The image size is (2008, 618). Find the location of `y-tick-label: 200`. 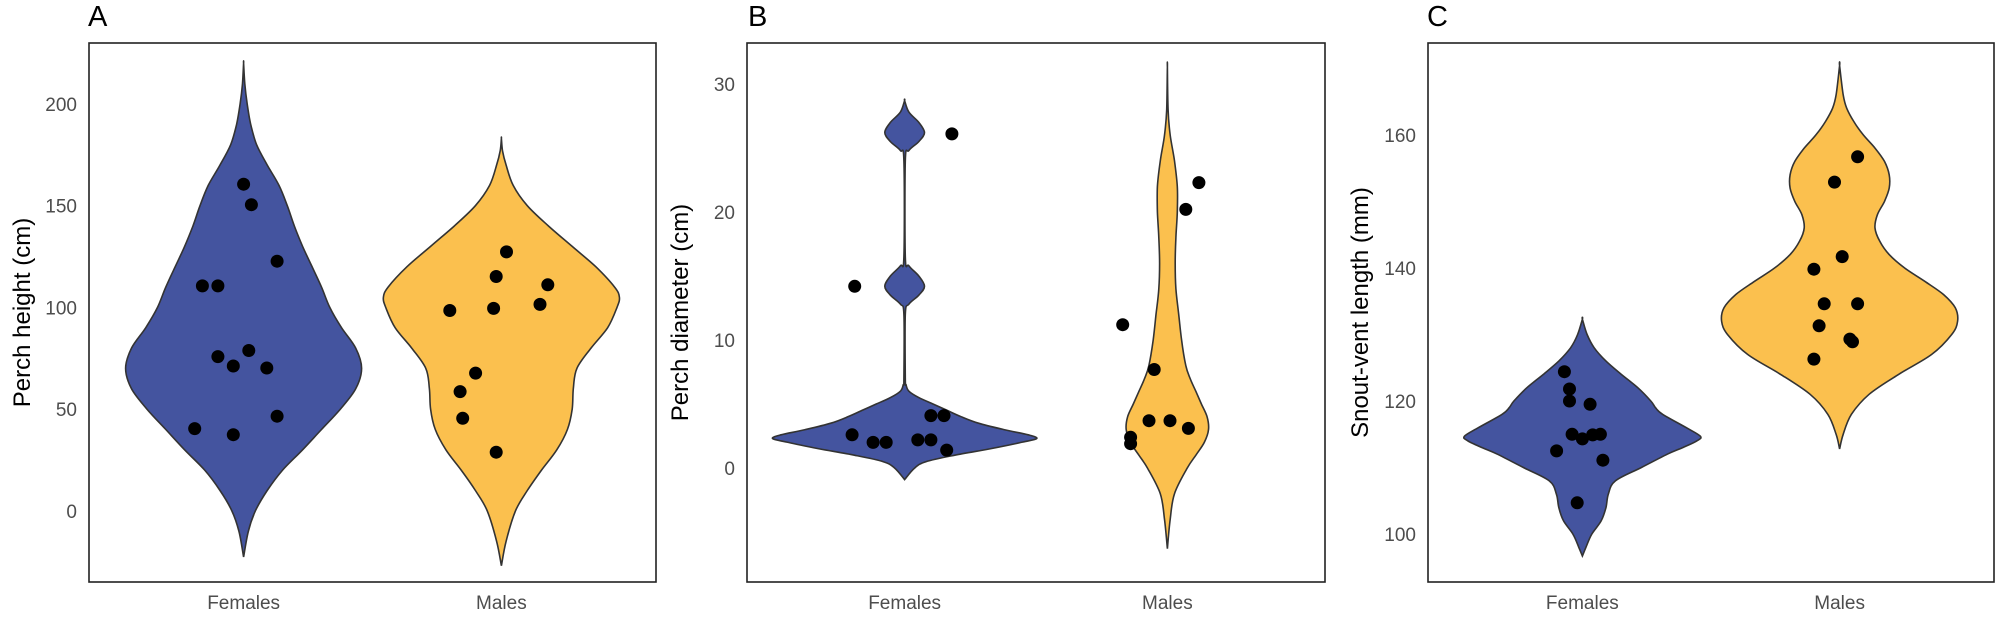

y-tick-label: 200 is located at coordinates (61, 105).